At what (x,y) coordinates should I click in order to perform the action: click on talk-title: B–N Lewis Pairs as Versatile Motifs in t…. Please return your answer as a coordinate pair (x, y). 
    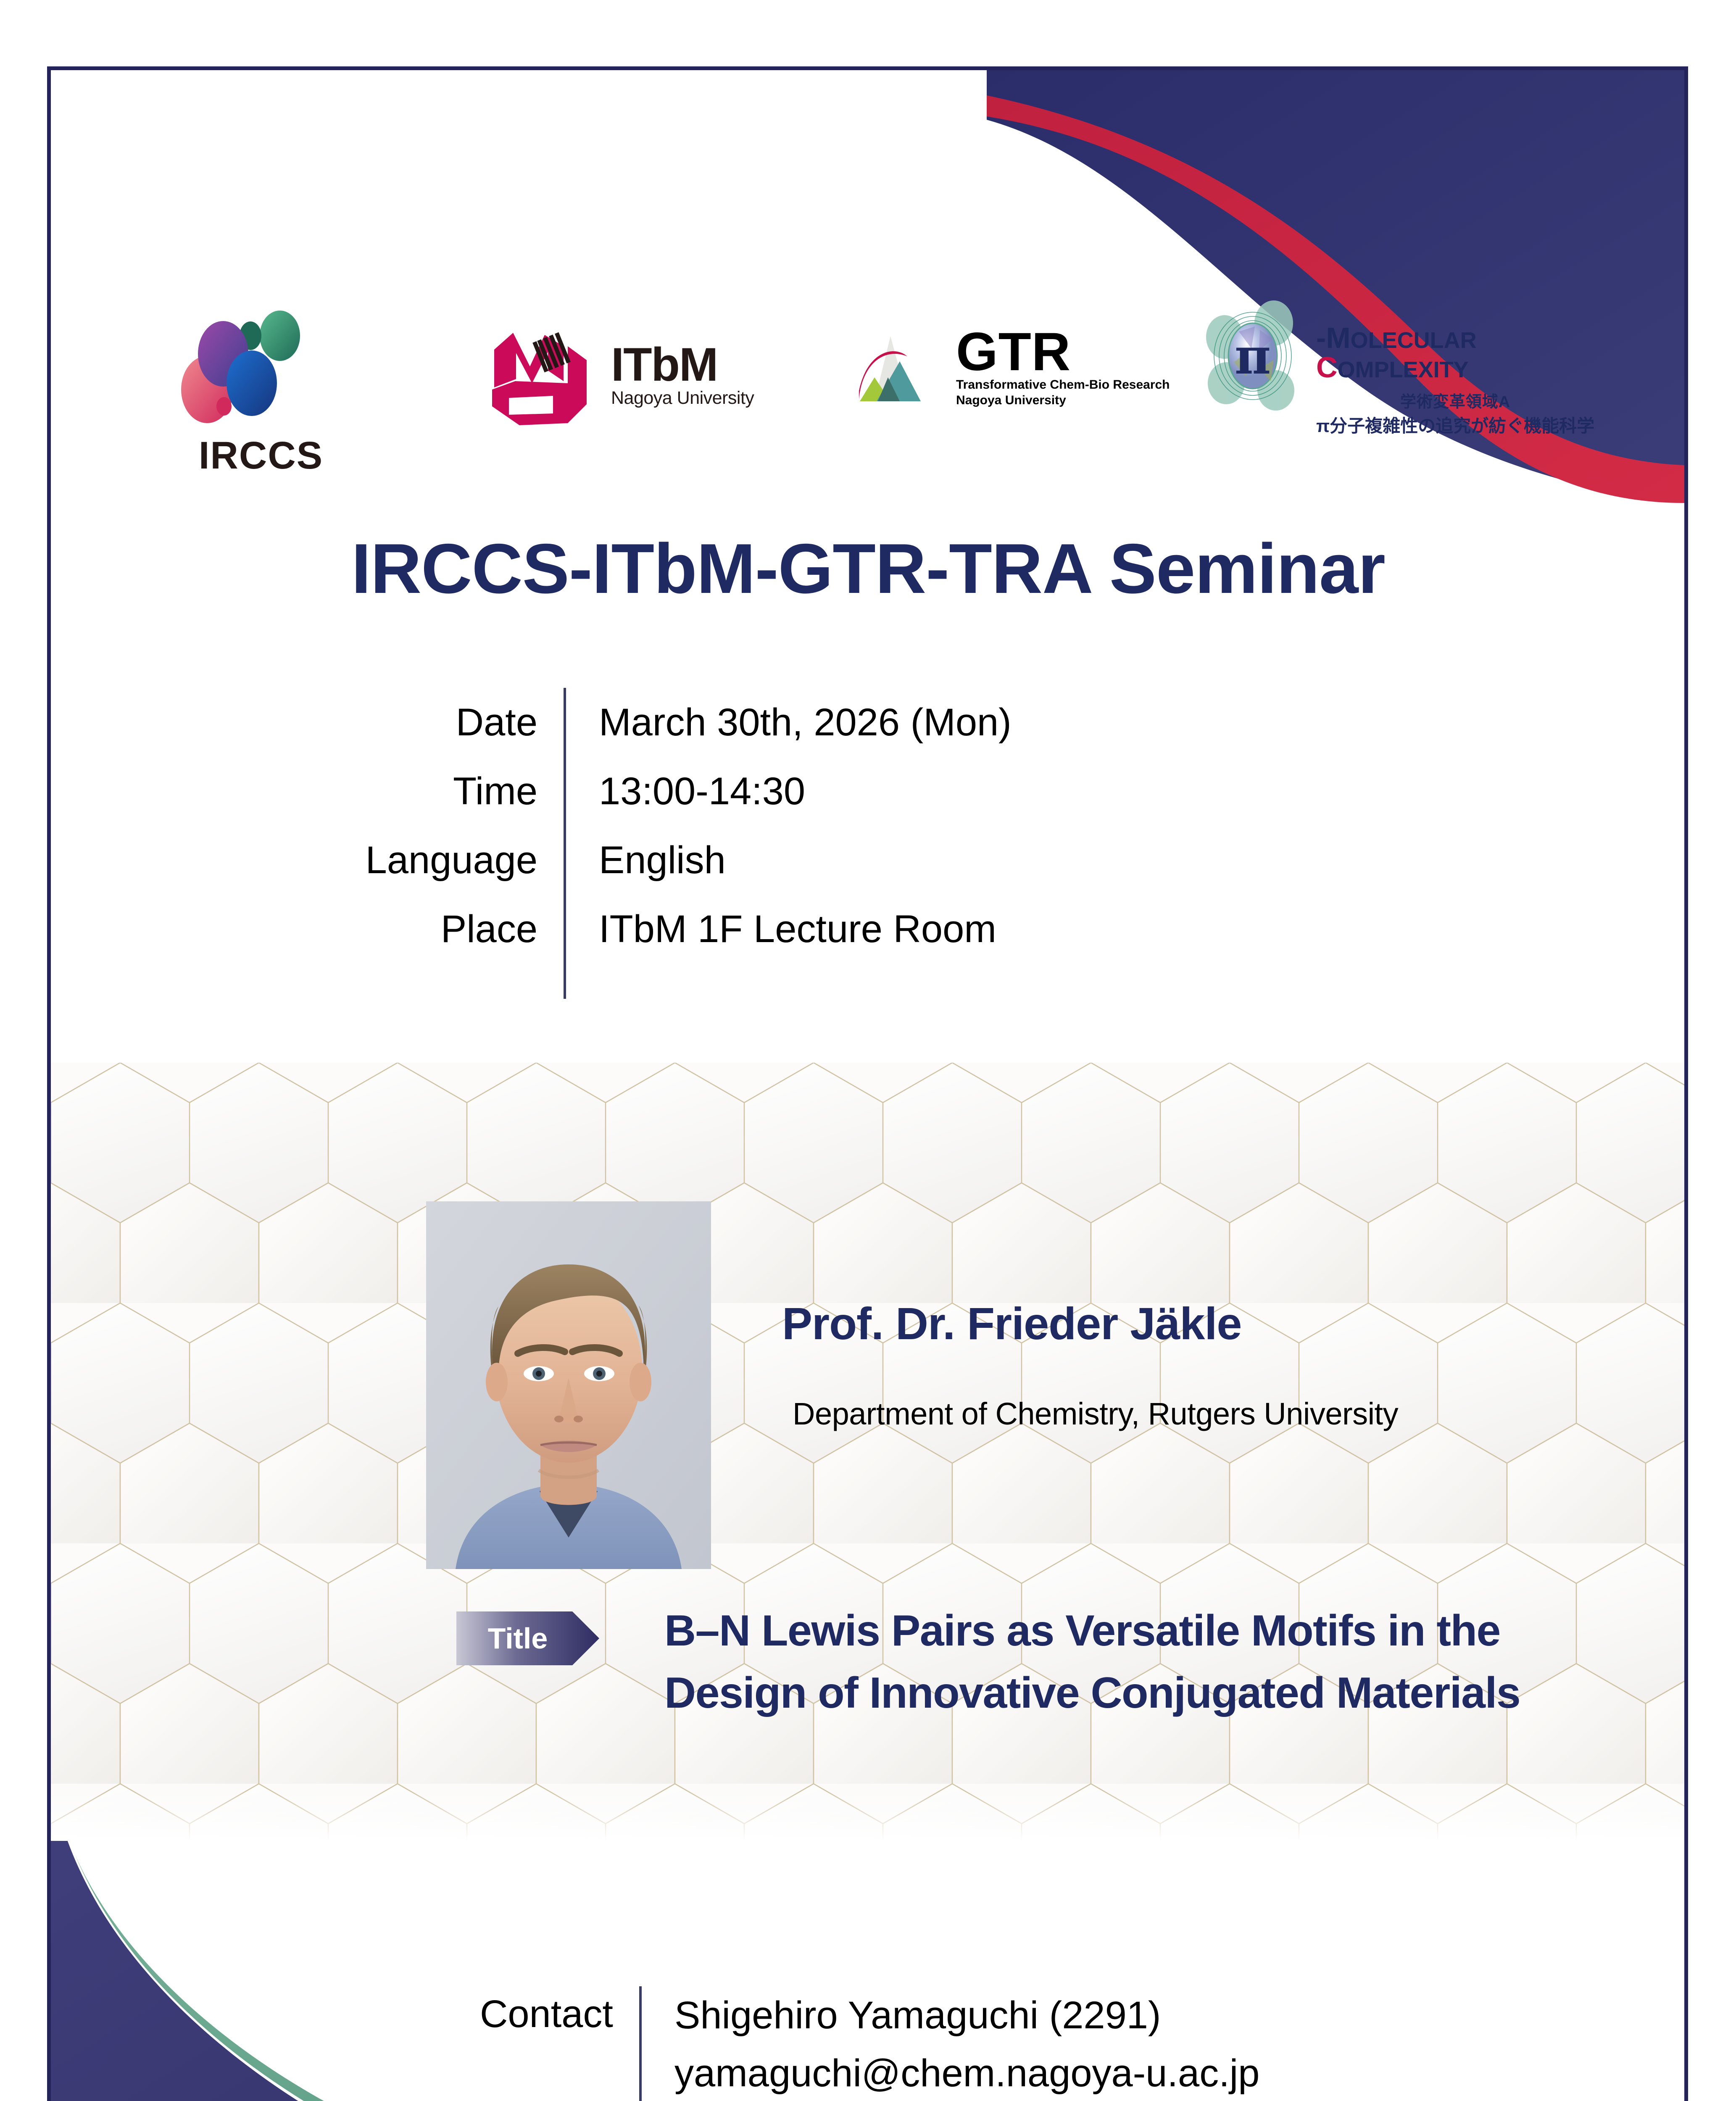
    Looking at the image, I should click on (1172, 1662).